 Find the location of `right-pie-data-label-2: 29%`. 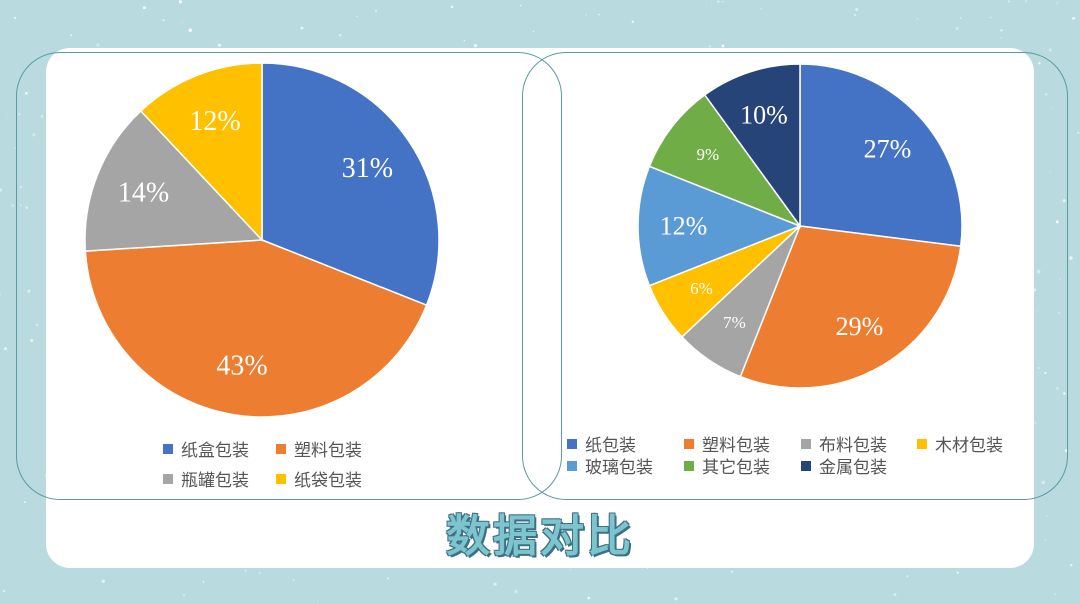

right-pie-data-label-2: 29% is located at coordinates (860, 326).